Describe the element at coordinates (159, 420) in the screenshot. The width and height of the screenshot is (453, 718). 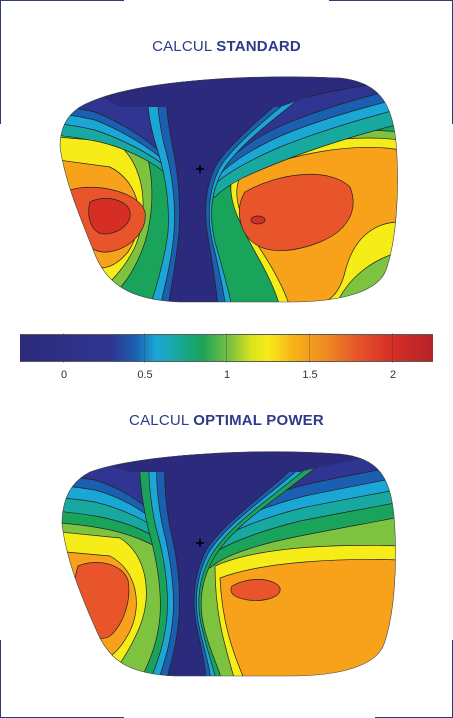
I see `title-optimal-prefix: CALCUL` at that location.